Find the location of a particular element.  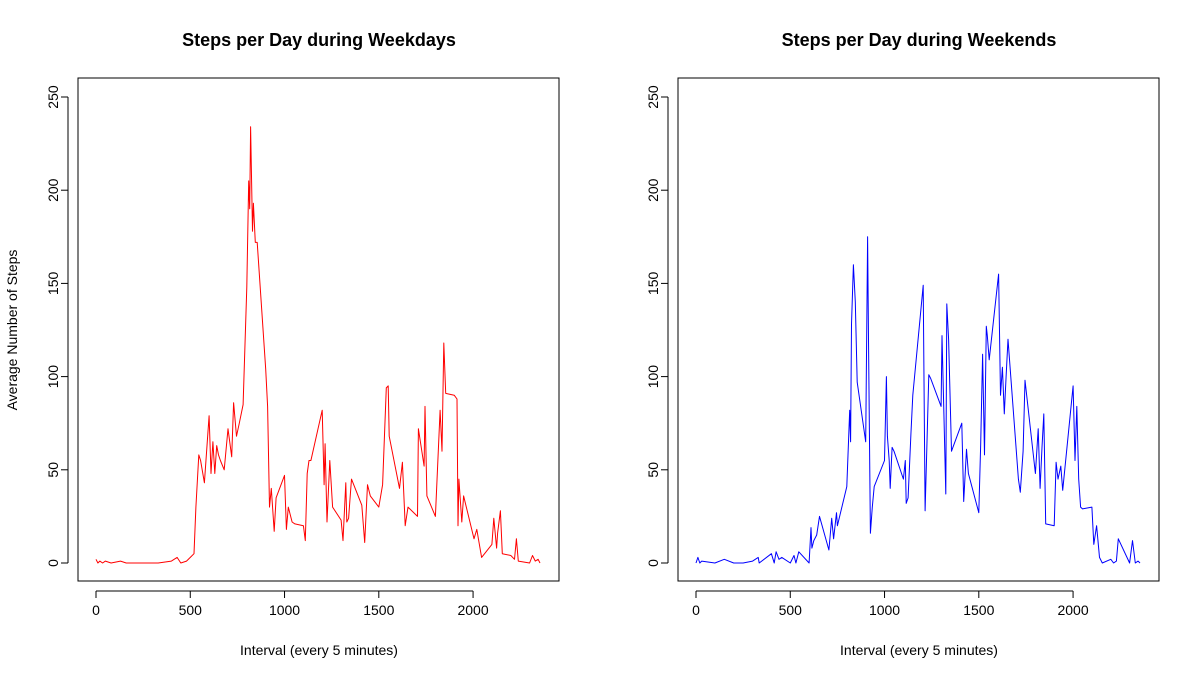

chart-title: Steps per Day during Weekends is located at coordinates (919, 40).